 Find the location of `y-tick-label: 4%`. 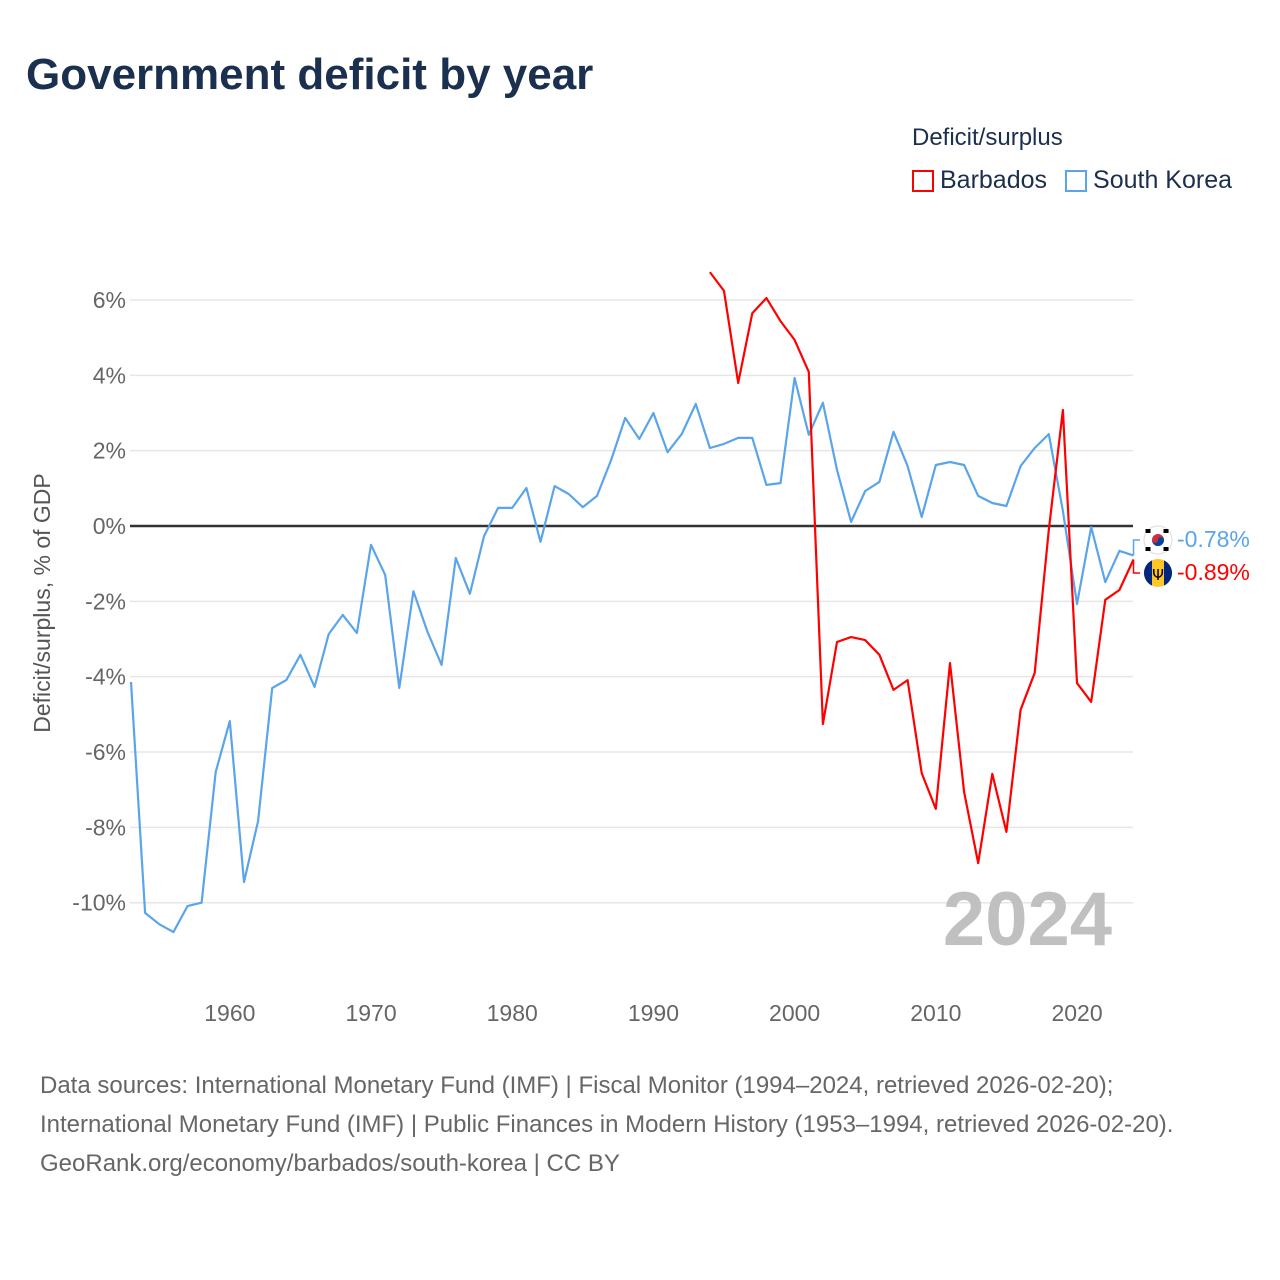

y-tick-label: 4% is located at coordinates (109, 375).